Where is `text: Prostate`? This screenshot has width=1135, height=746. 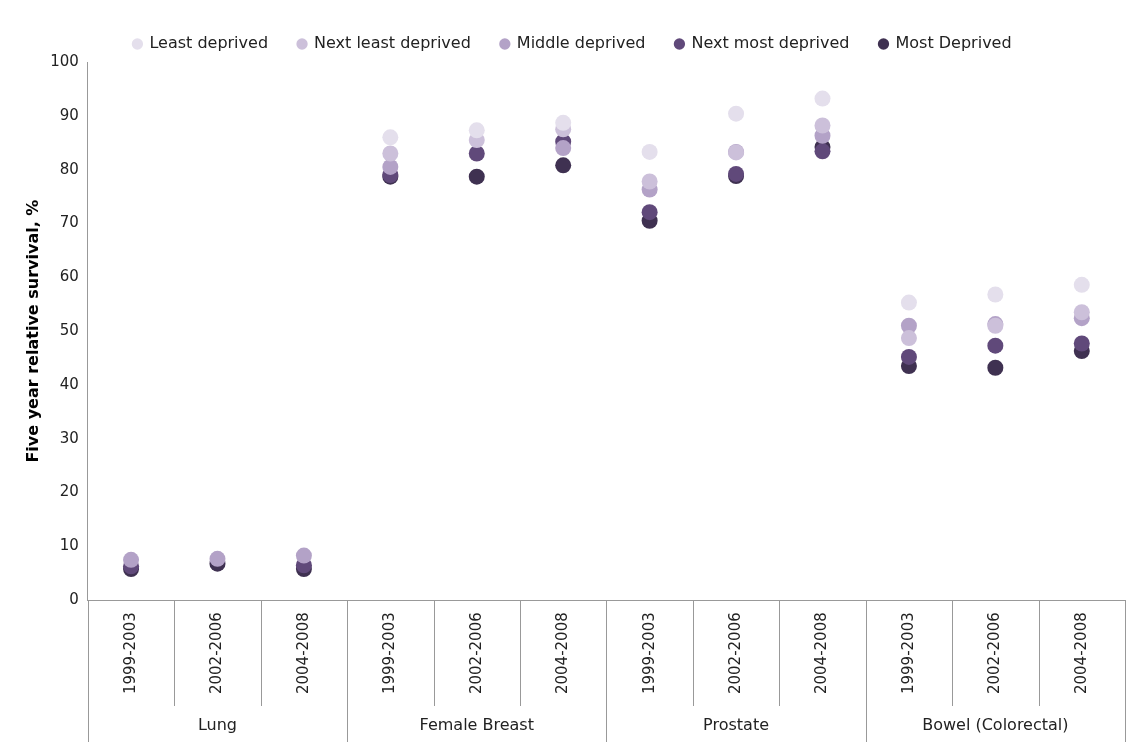
text: Prostate is located at coordinates (736, 725).